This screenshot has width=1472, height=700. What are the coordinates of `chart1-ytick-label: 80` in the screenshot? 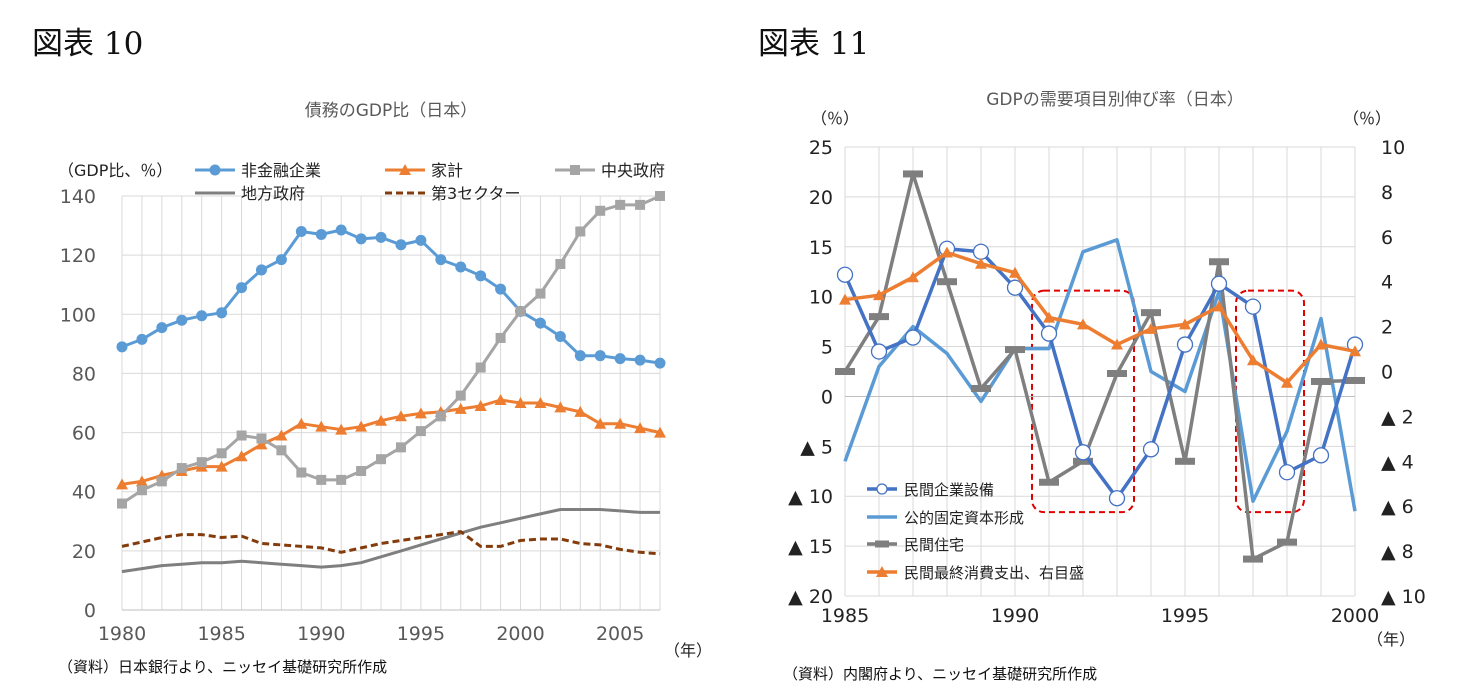 It's located at (84, 374).